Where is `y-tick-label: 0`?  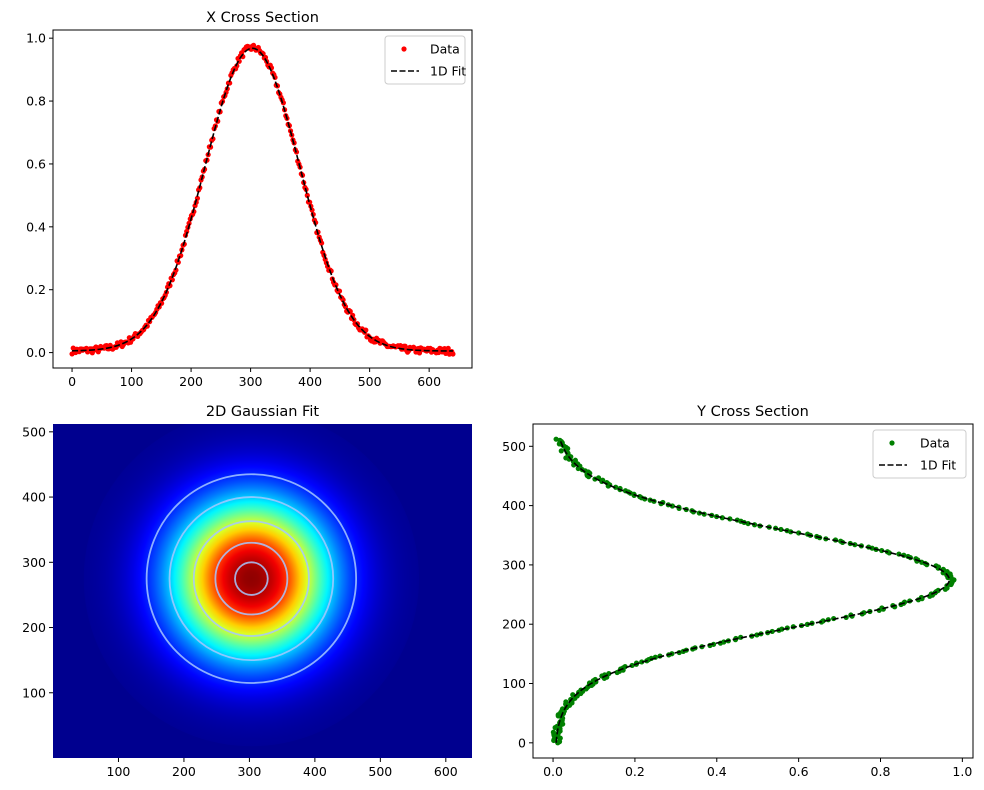
y-tick-label: 0 is located at coordinates (522, 742).